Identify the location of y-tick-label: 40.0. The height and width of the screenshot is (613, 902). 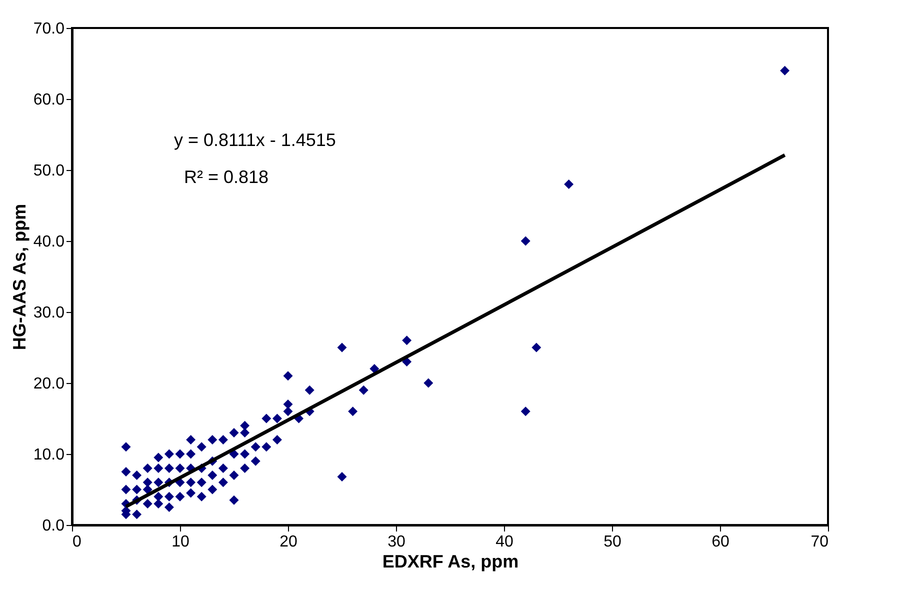
(49, 242).